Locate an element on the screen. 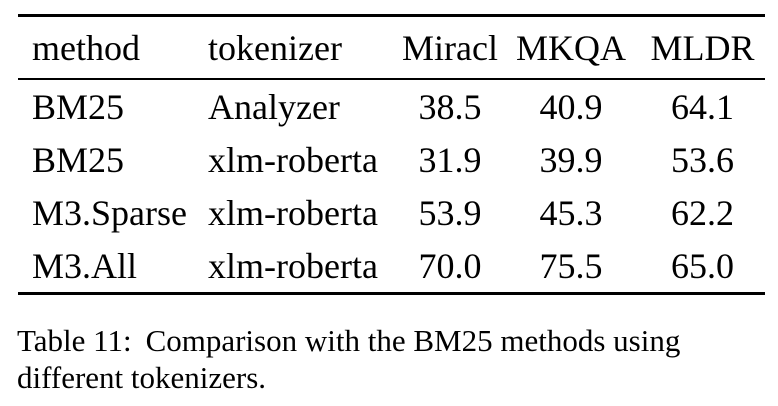 This screenshot has width=778, height=406. table-header-row: method tokenizer Miracl MKQA MLDR is located at coordinates (391, 47).